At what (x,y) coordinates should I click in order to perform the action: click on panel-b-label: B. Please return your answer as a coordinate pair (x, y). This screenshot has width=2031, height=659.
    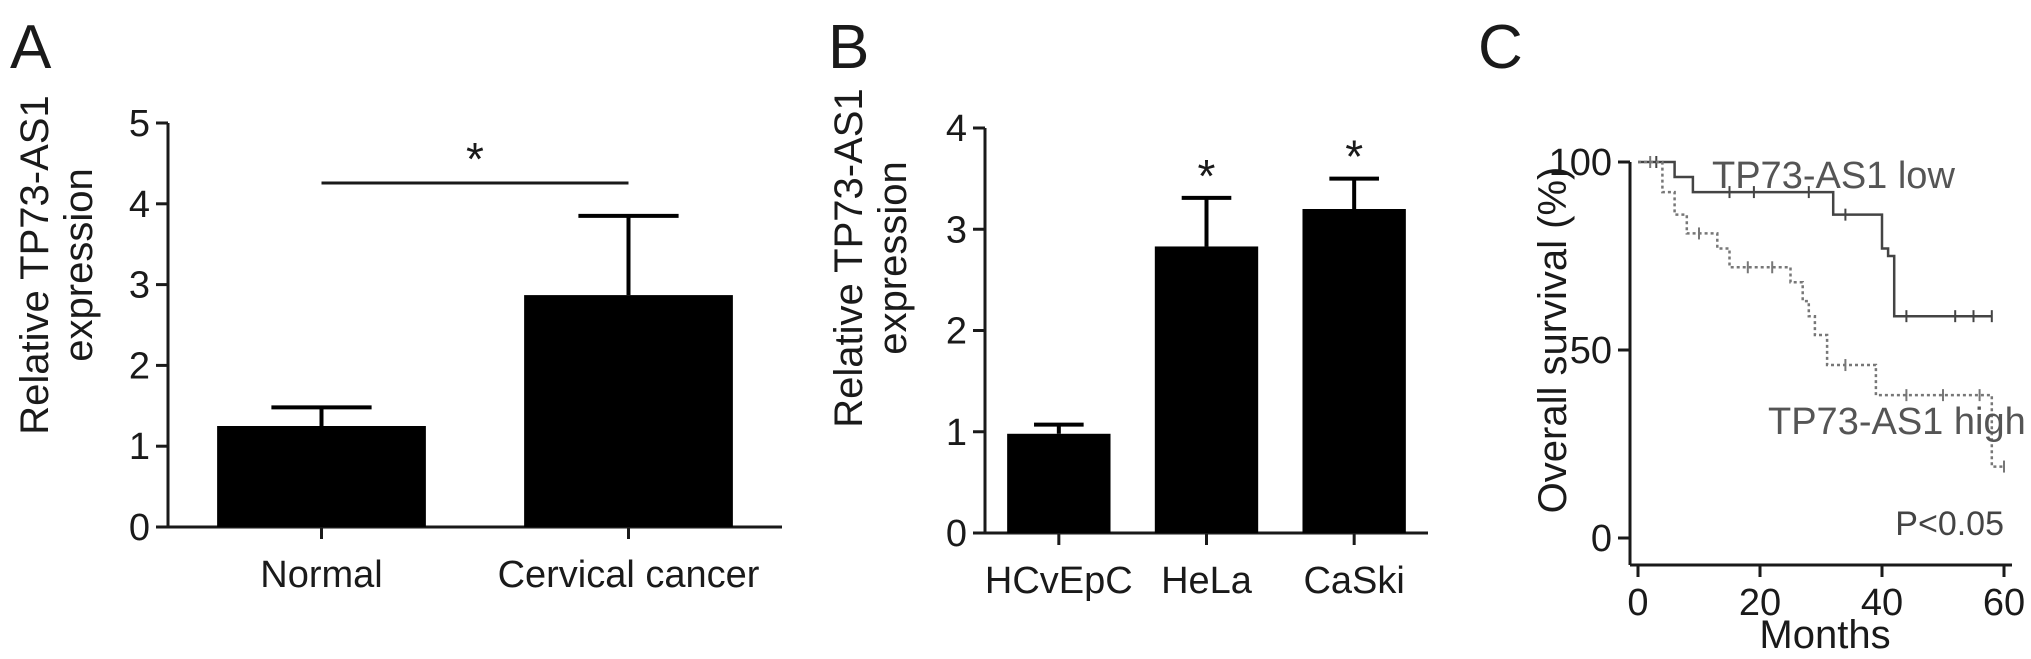
    Looking at the image, I should click on (848, 47).